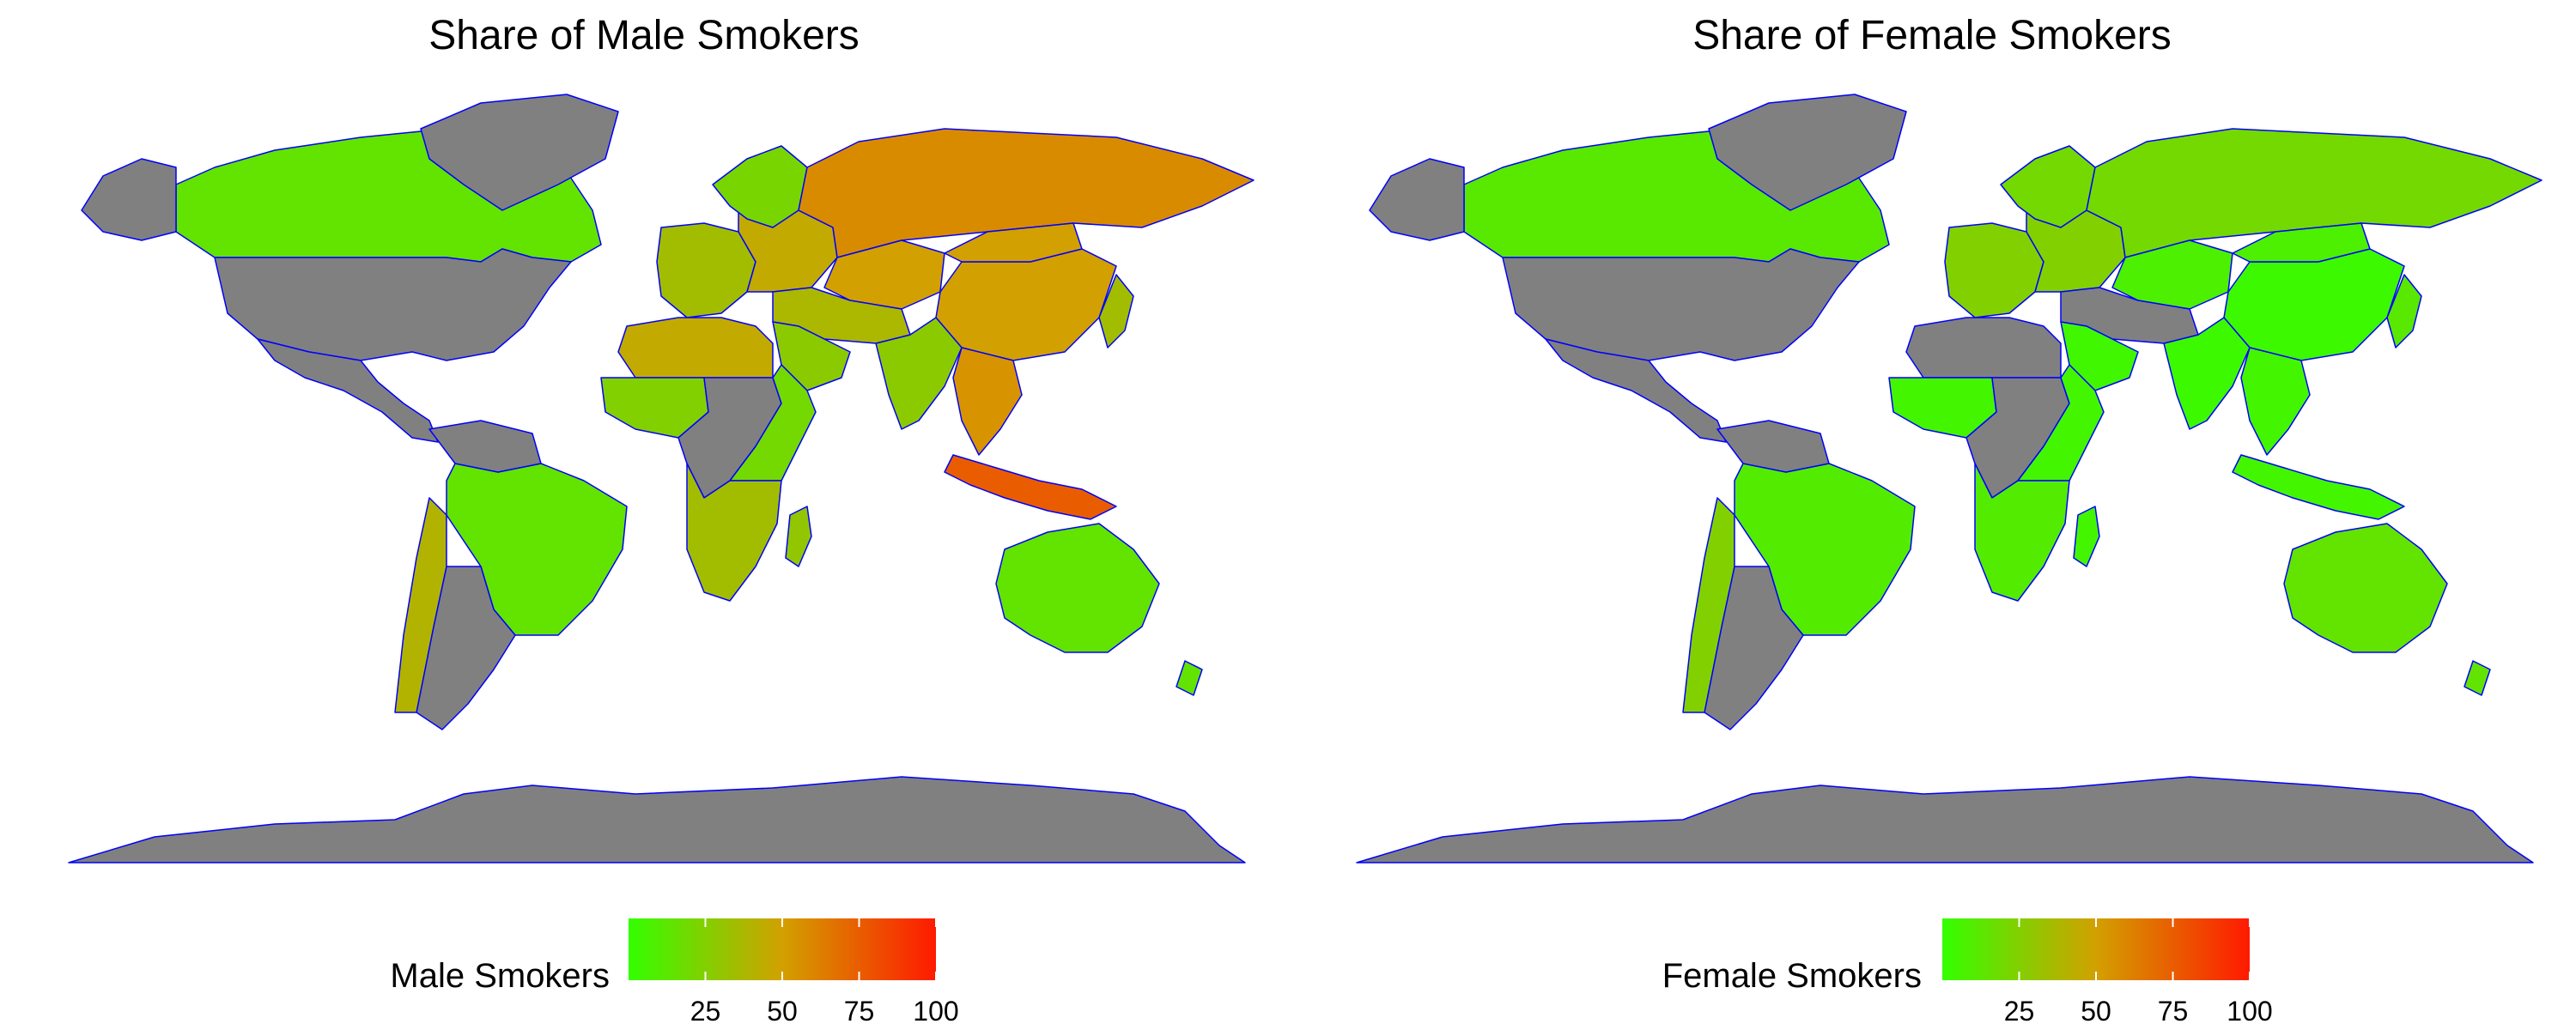  Describe the element at coordinates (2122, 1013) in the screenshot. I see `female-legend-ticks: 25 50 75 100` at that location.